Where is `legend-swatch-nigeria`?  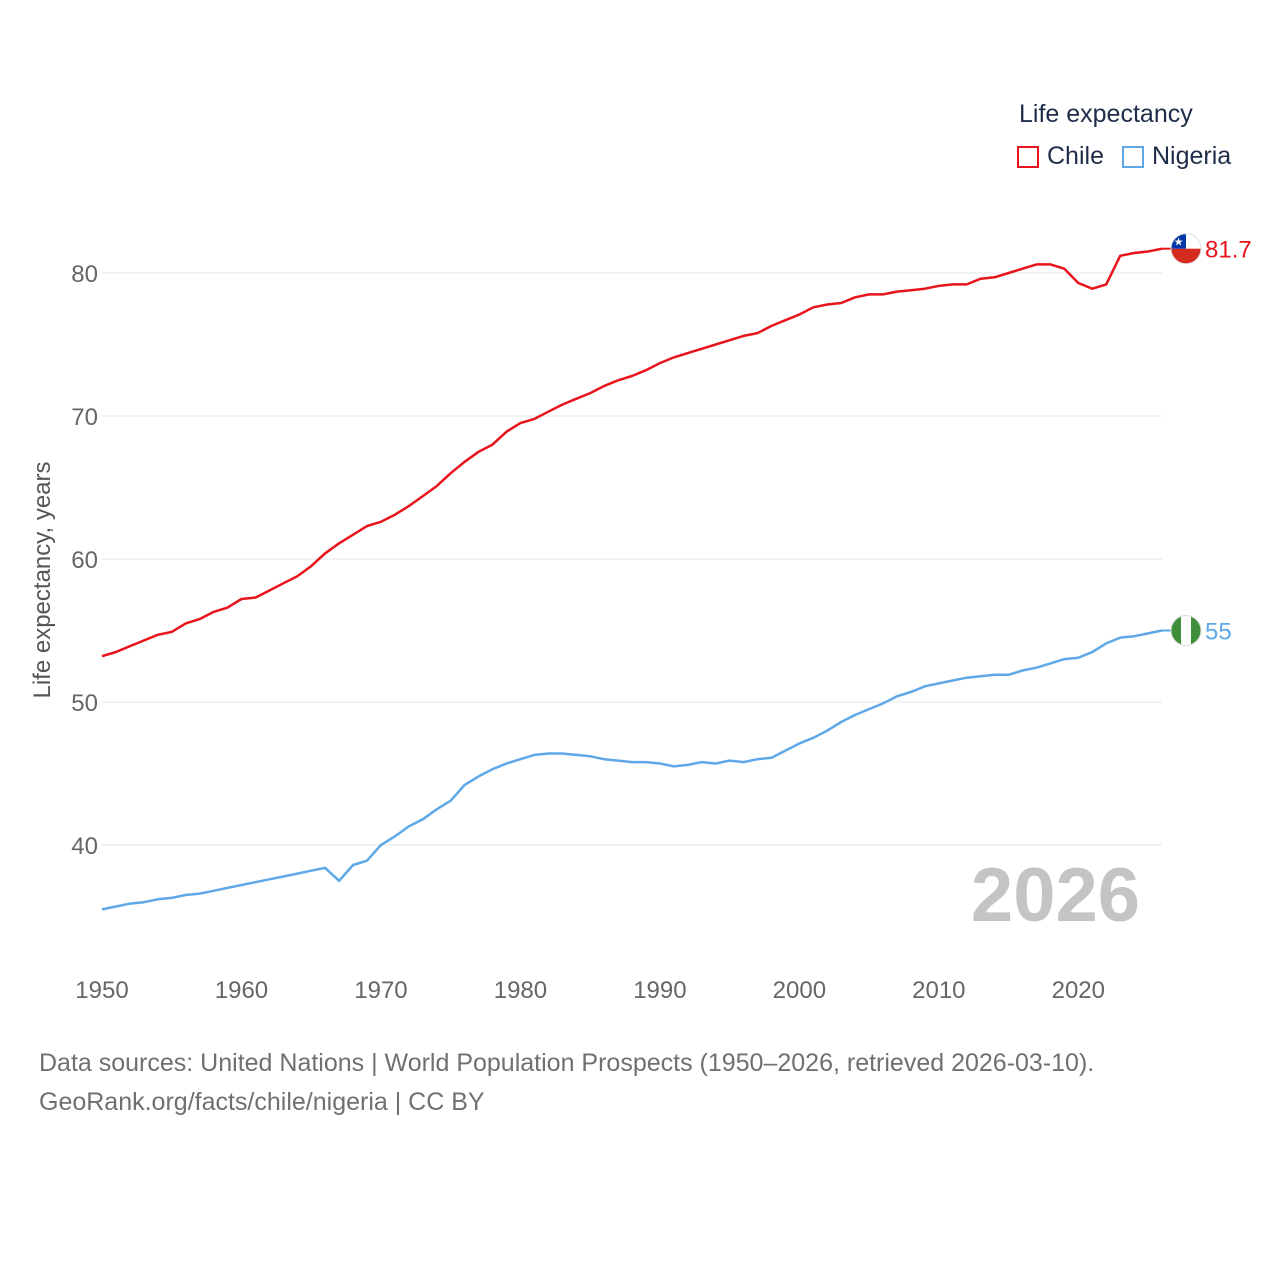
legend-swatch-nigeria is located at coordinates (1132, 156).